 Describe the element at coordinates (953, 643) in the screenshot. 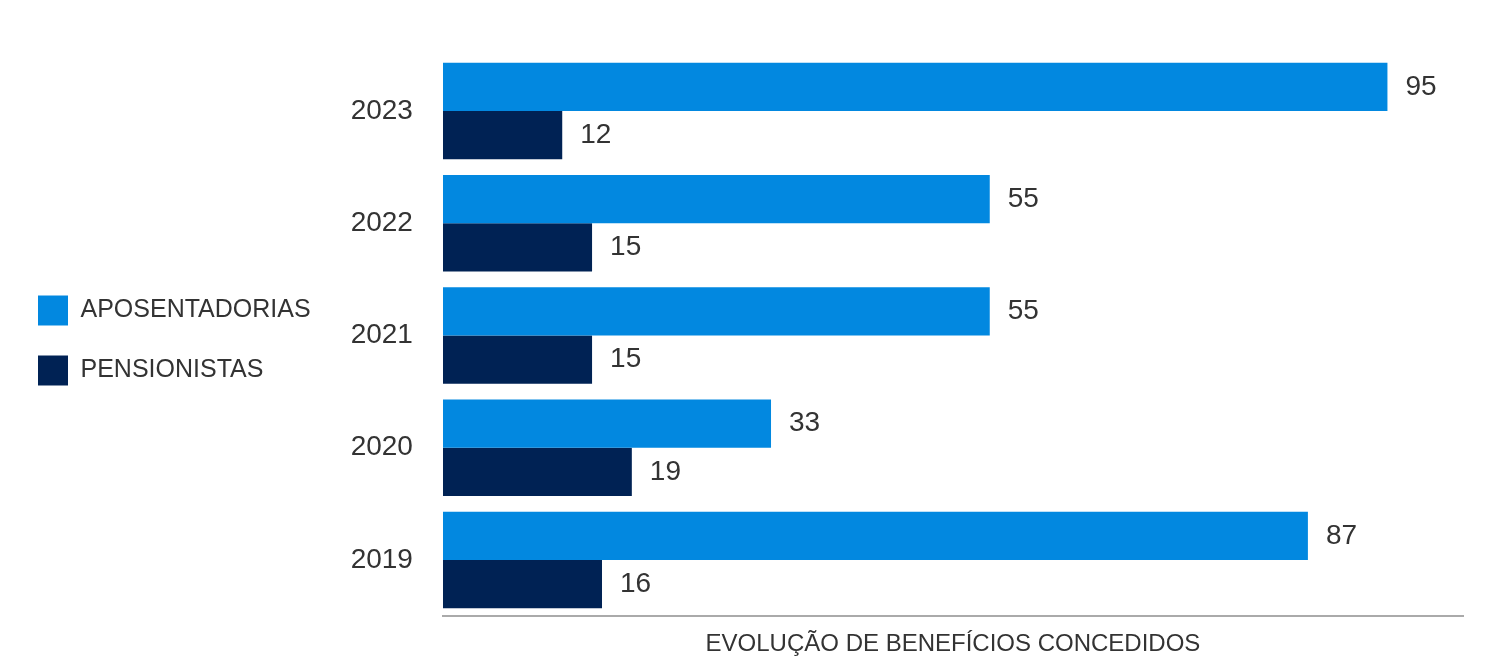

I see `x-axis-title: EVOLUÇÃO DE BENEFÍCIOS CONCEDIDOS` at that location.